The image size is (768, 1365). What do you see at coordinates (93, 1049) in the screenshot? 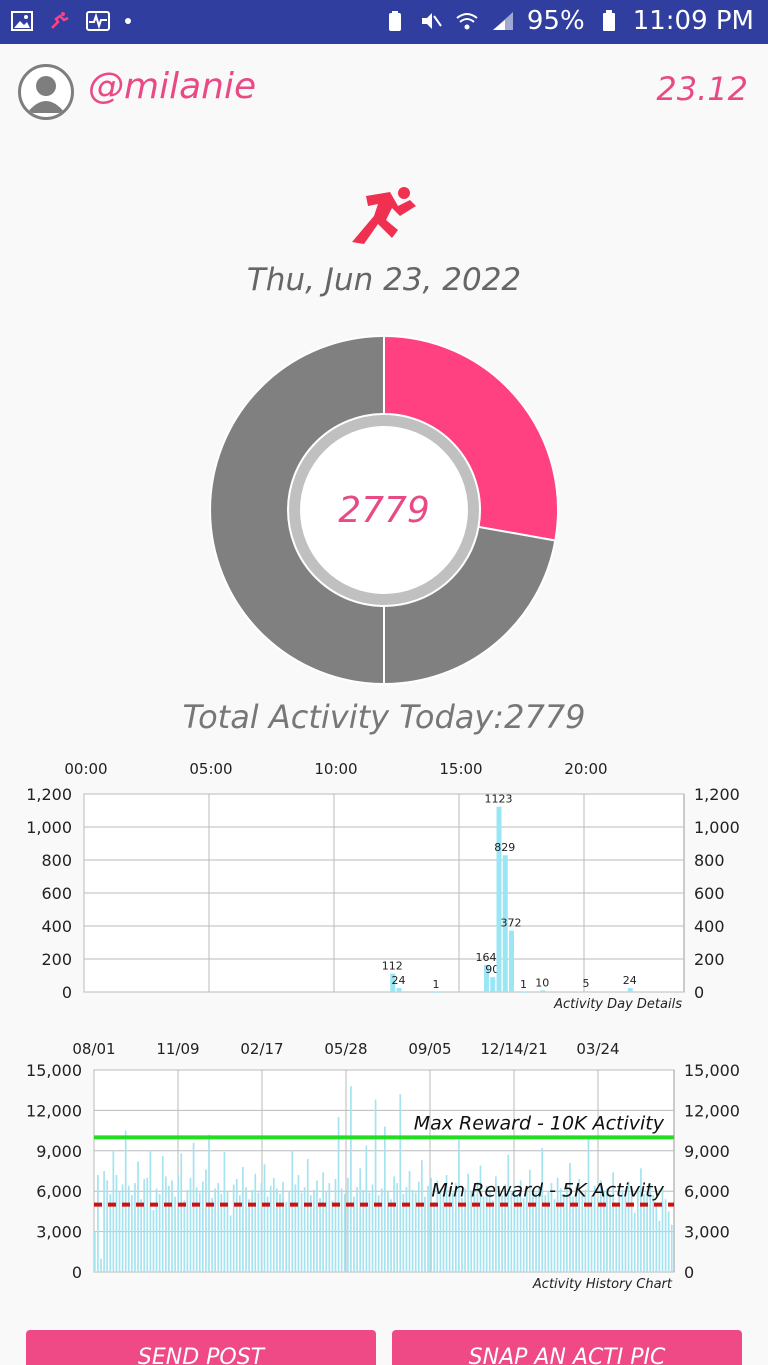
I see `history-x-tick: 08/01` at bounding box center [93, 1049].